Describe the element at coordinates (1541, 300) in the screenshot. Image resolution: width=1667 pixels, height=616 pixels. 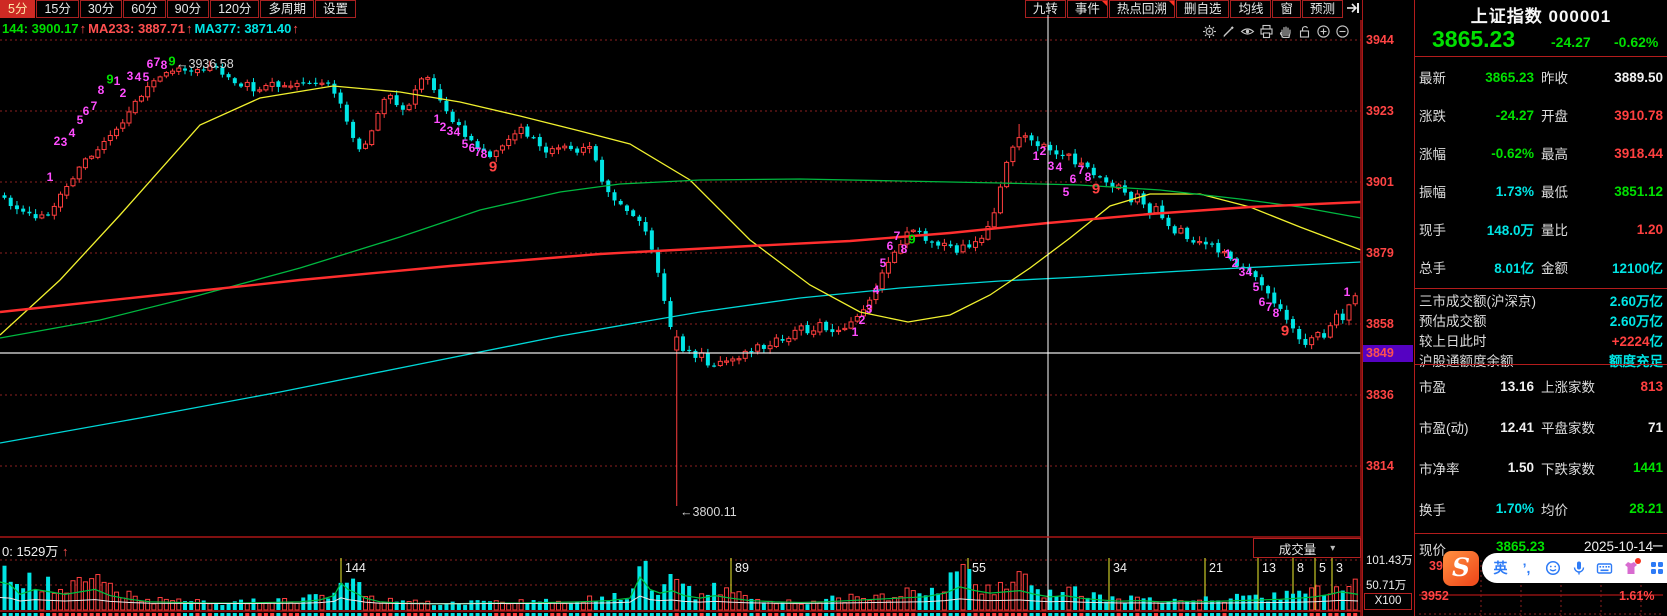
I see `turnover-row: 三市成交额(沪深京) 2.60万亿` at that location.